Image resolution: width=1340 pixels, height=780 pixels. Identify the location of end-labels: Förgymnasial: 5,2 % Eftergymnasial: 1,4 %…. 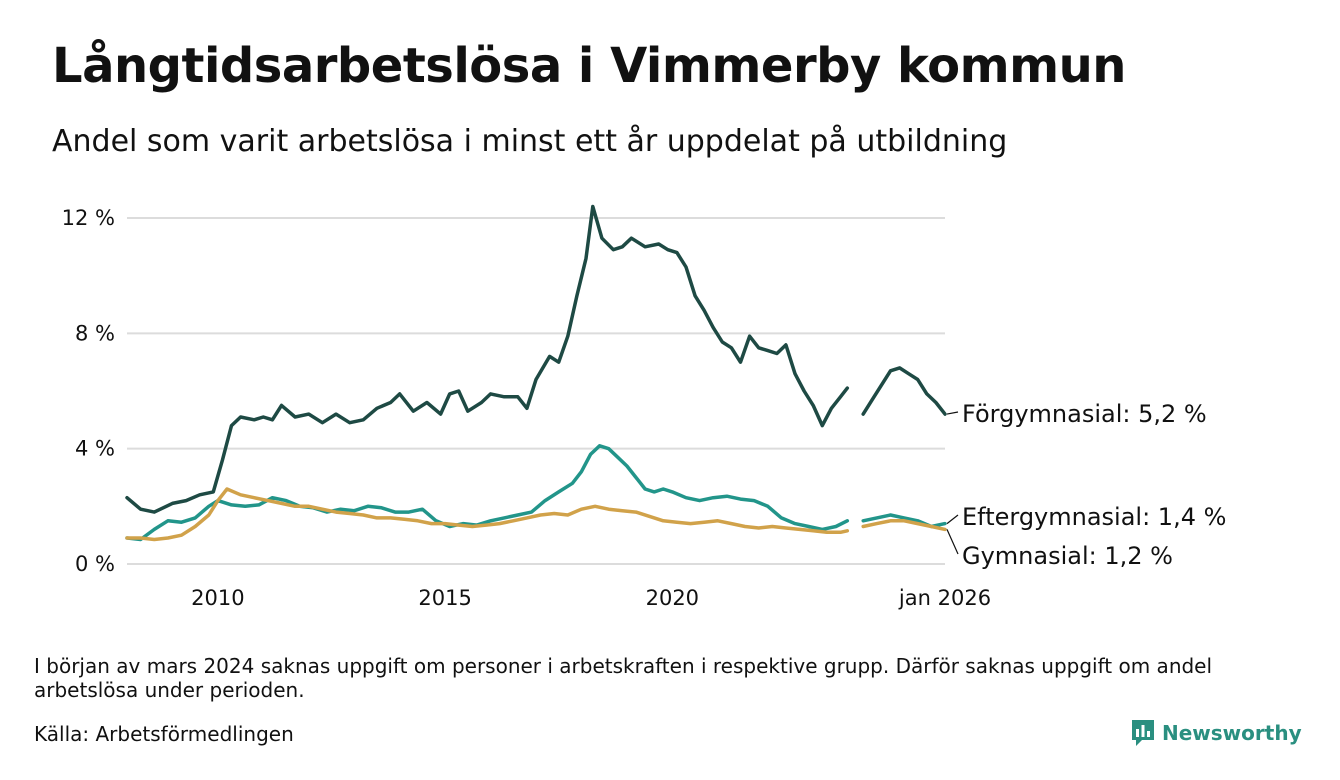
(1086, 485).